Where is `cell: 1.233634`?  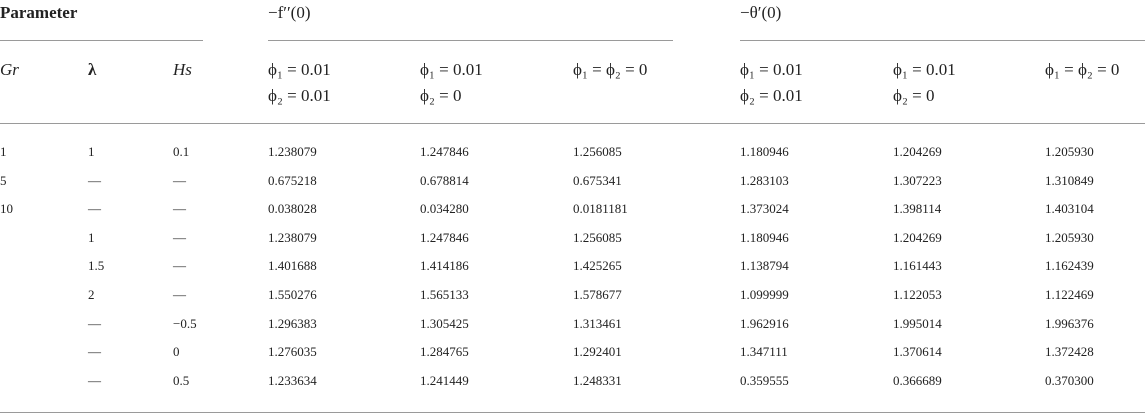 cell: 1.233634 is located at coordinates (292, 380).